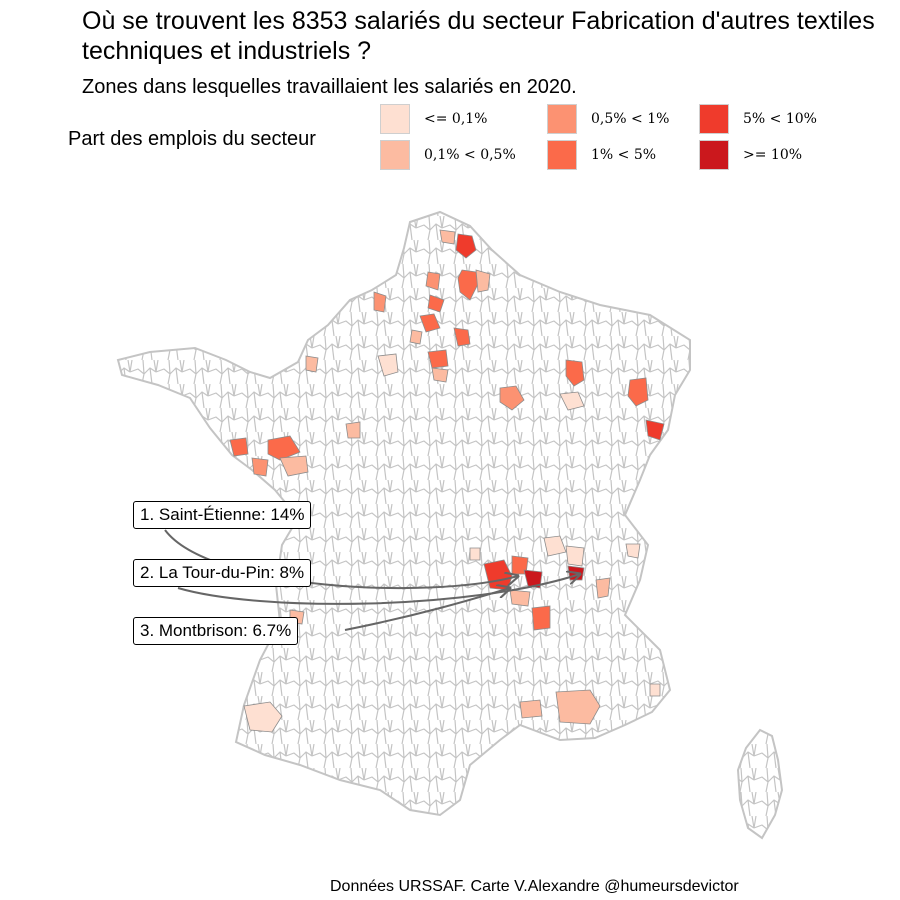  I want to click on legend-item-1: <= 0,1%, so click(433, 119).